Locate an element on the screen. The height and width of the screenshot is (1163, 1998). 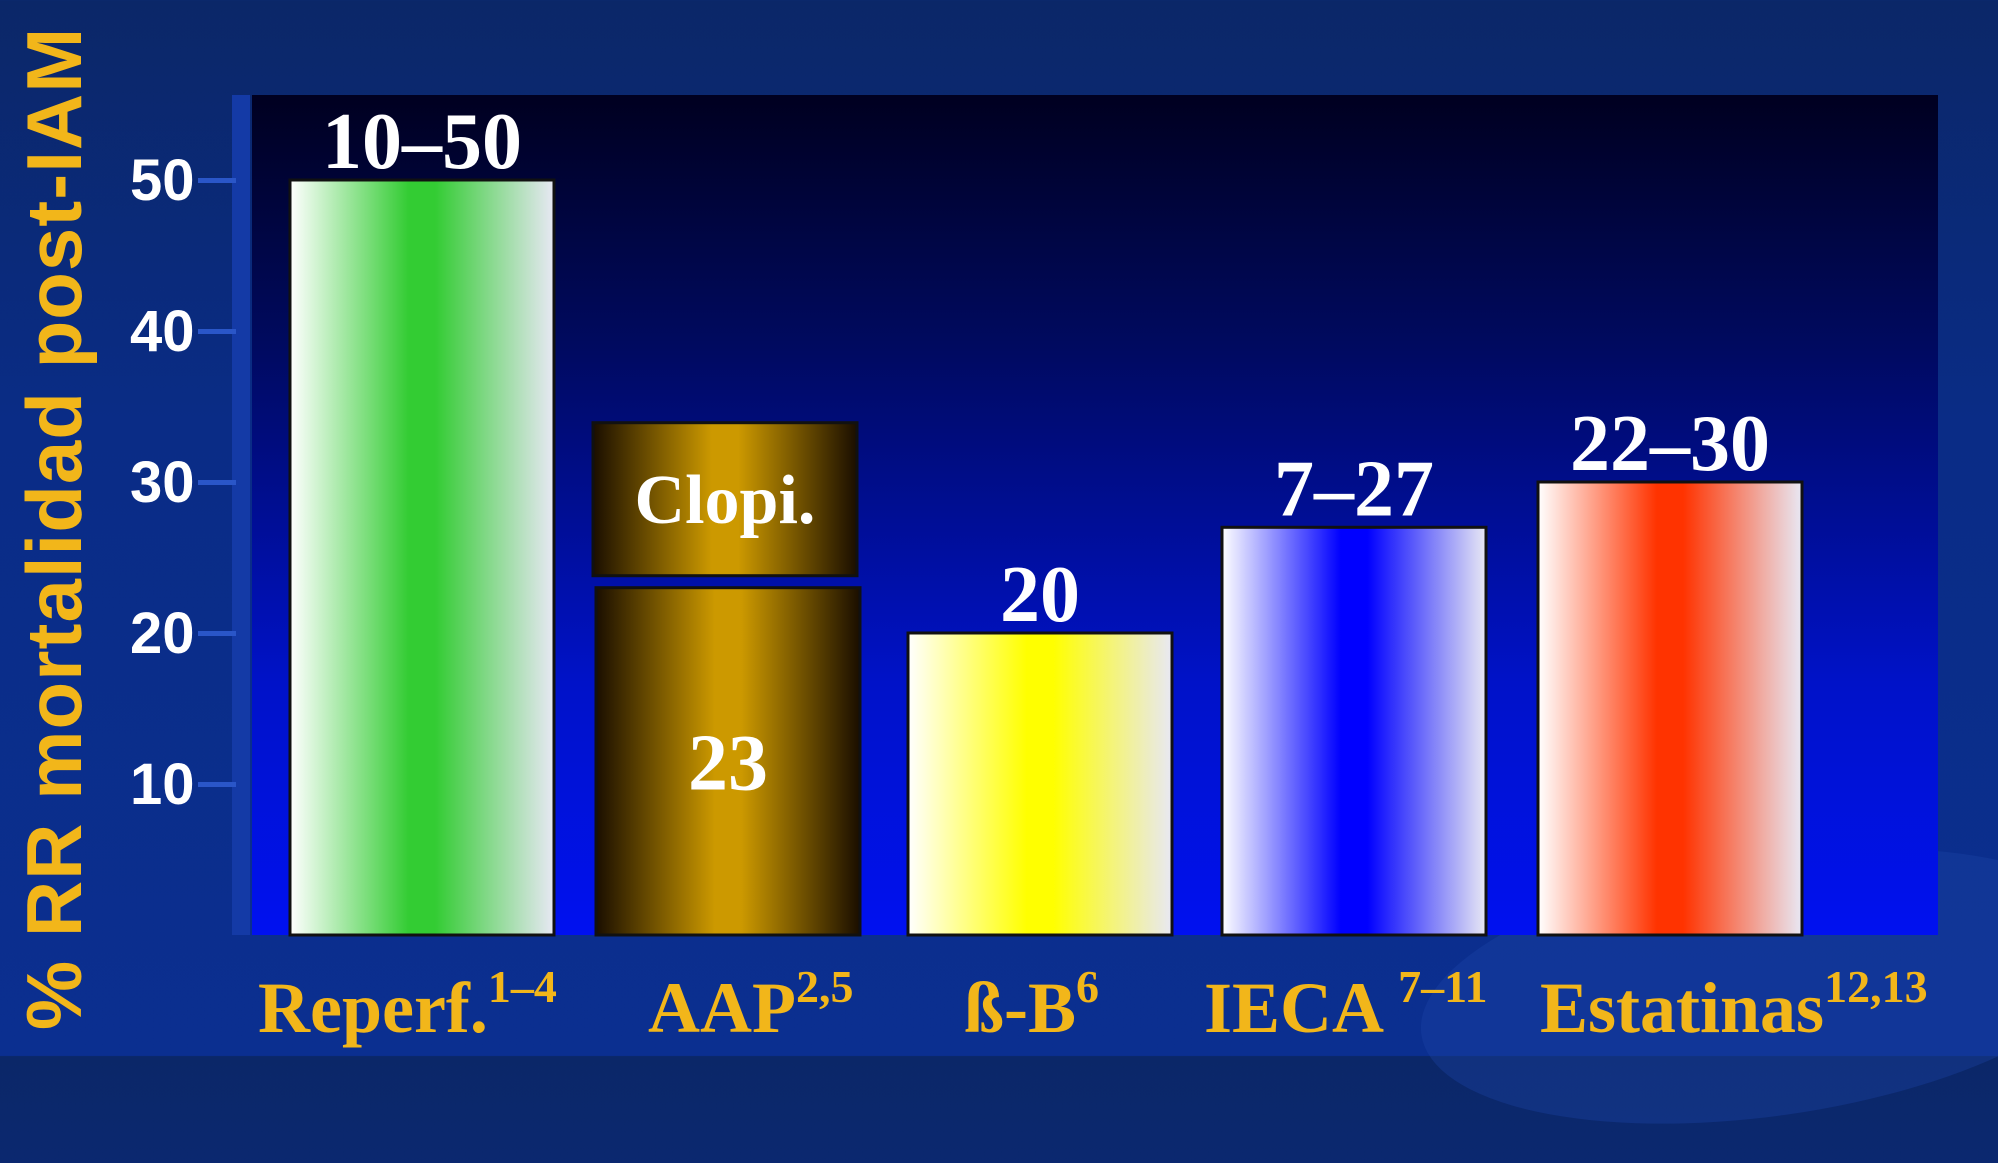
bar-value-label: 22–30 is located at coordinates (1670, 444).